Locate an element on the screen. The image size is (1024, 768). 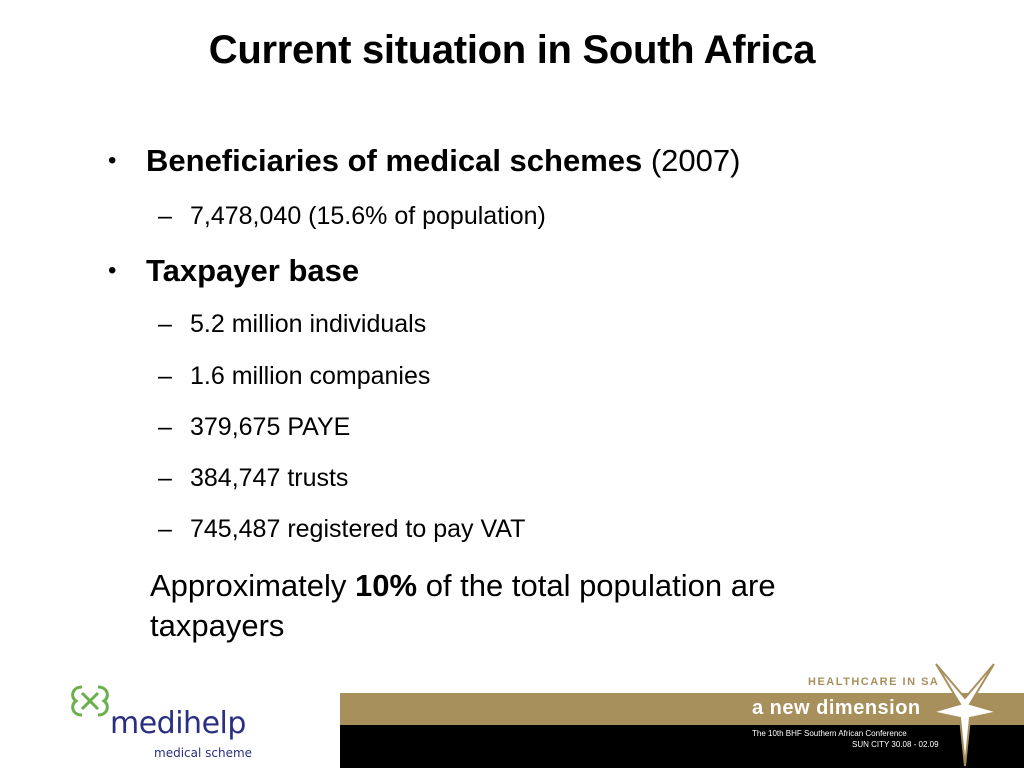
logo-wordmark: medihelp is located at coordinates (178, 723).